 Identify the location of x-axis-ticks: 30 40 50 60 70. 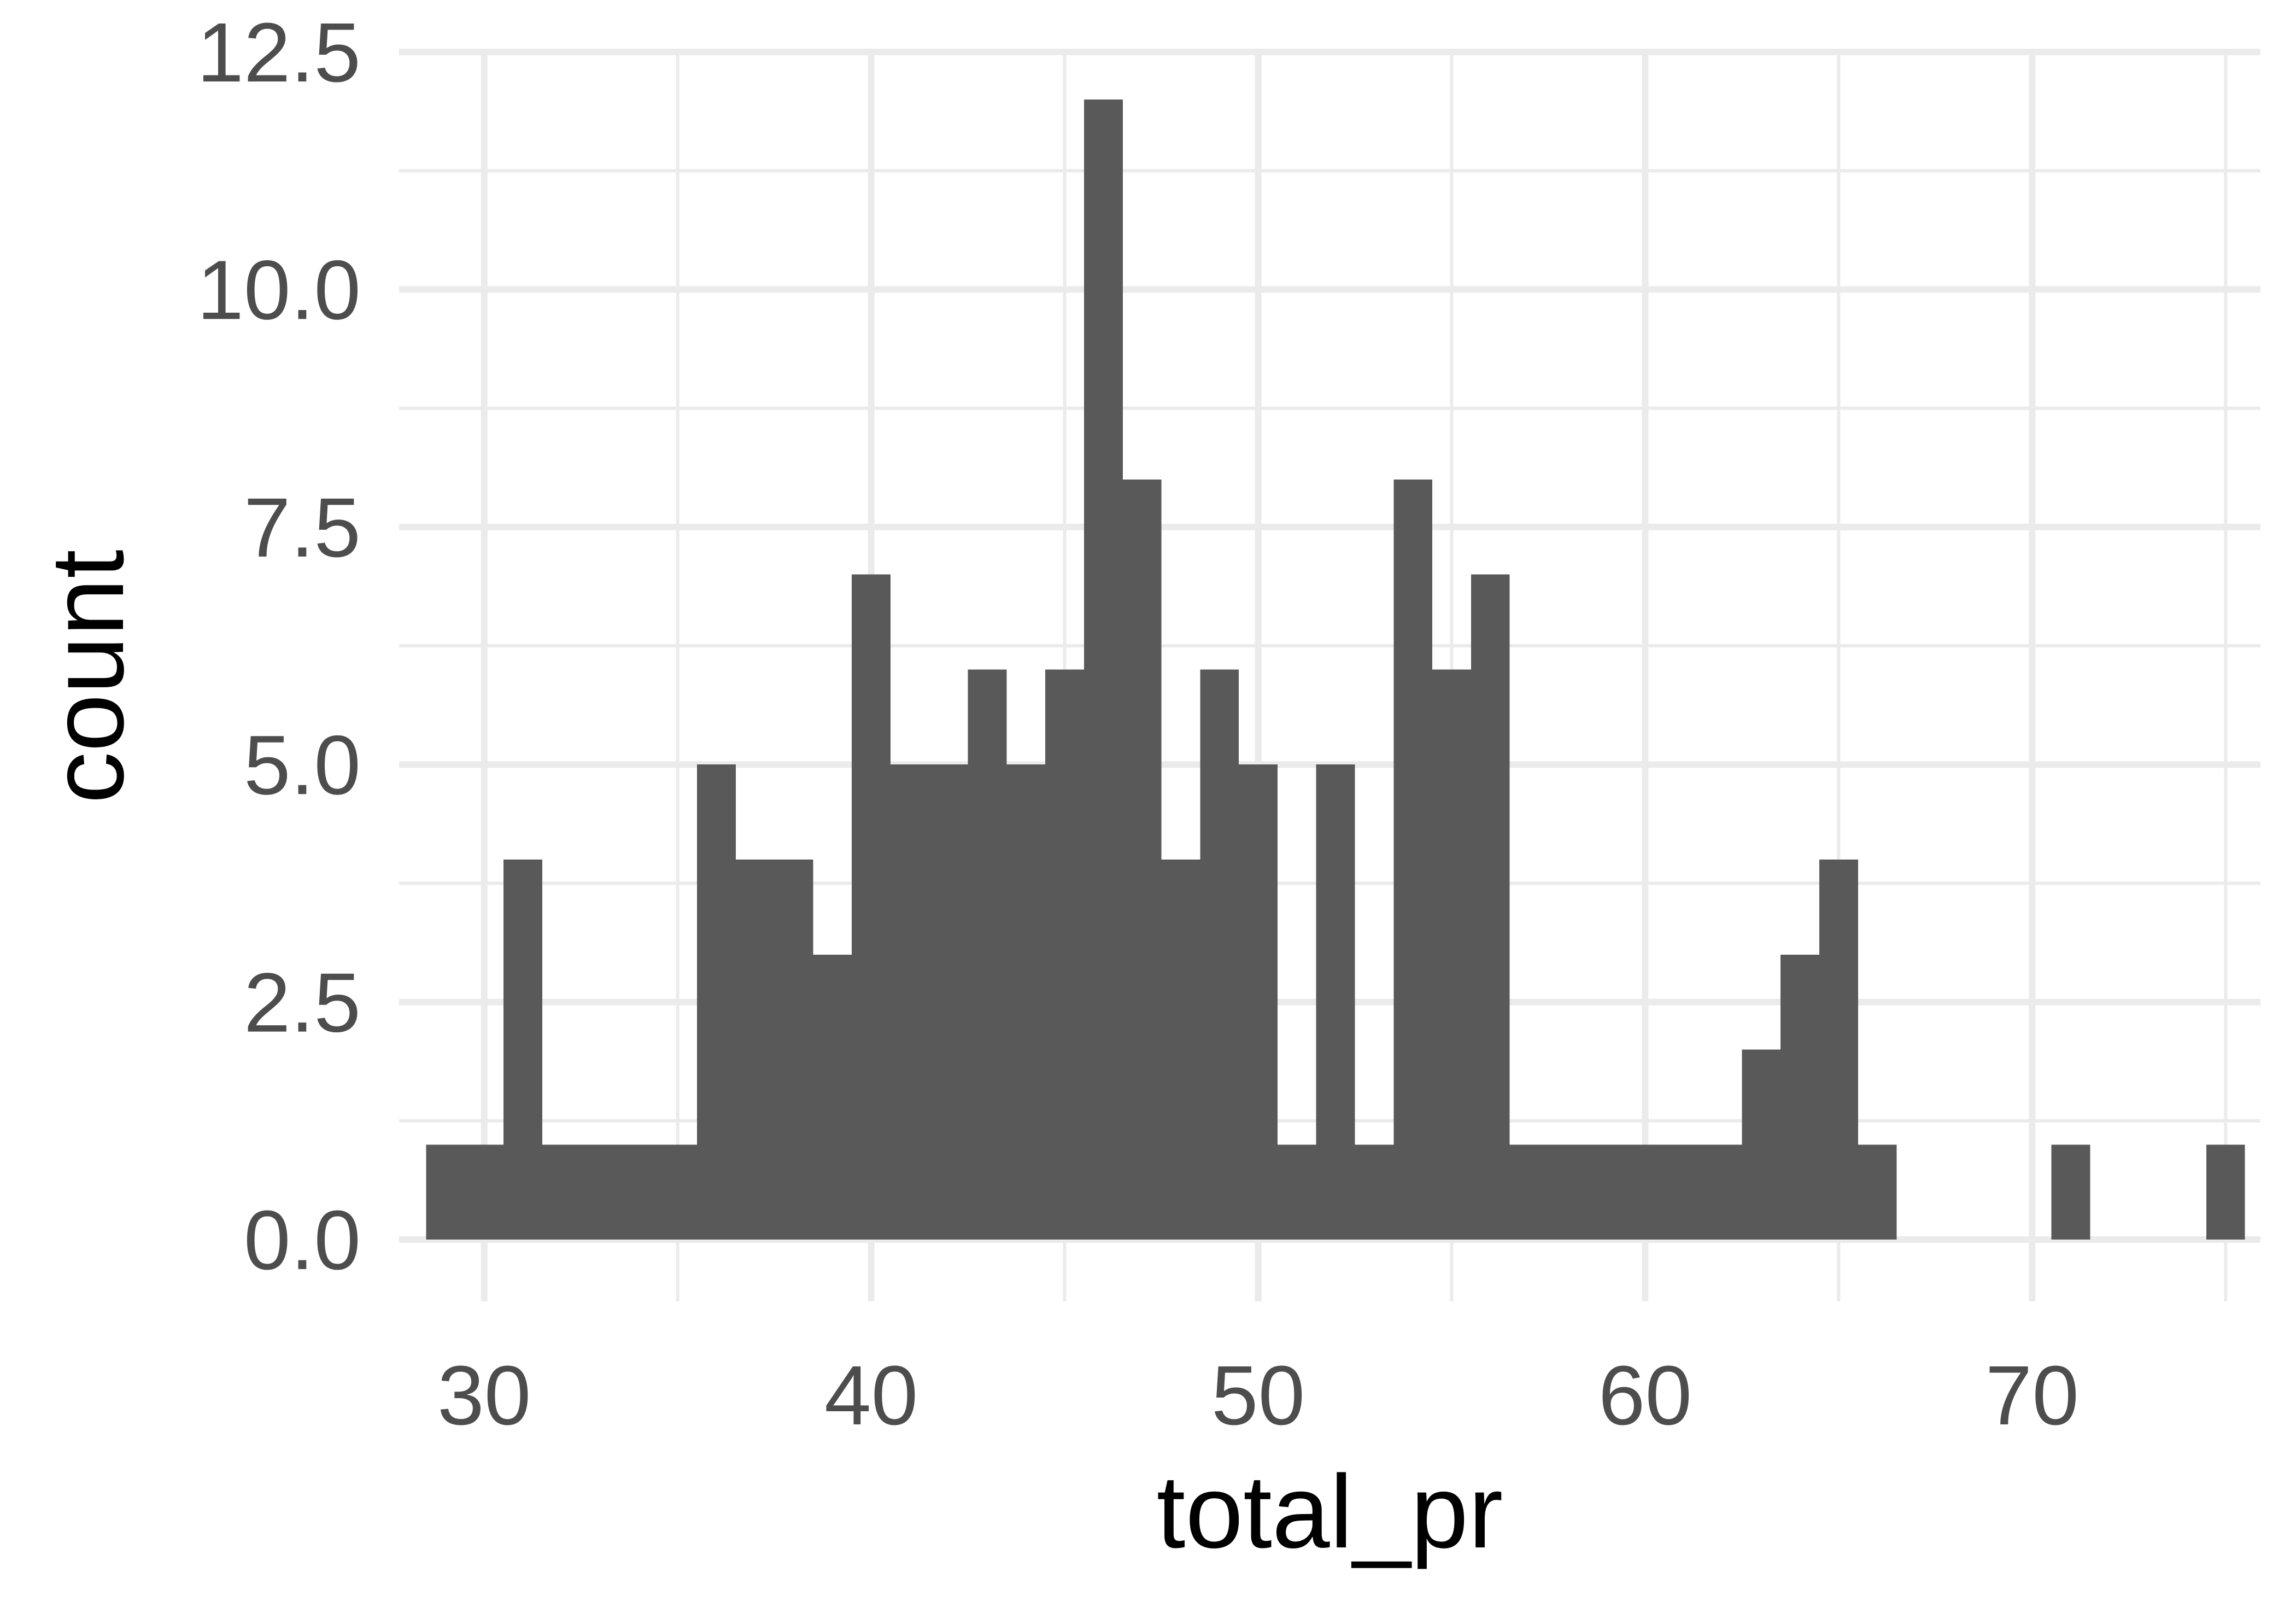
(1258, 1395).